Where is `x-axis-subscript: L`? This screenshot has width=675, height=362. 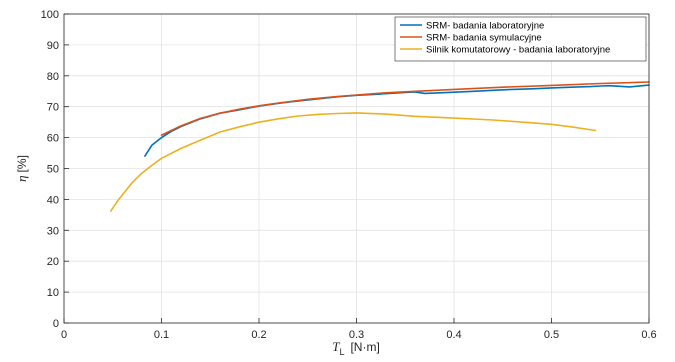 x-axis-subscript: L is located at coordinates (341, 352).